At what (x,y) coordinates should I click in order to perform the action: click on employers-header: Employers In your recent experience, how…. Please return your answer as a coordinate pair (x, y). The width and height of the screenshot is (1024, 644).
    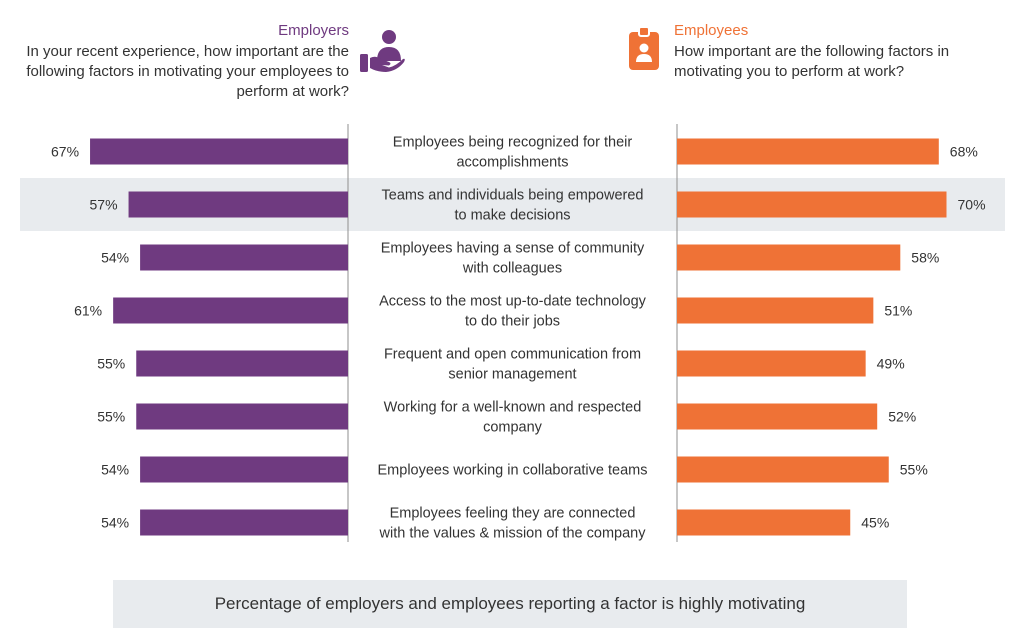
    Looking at the image, I should click on (184, 61).